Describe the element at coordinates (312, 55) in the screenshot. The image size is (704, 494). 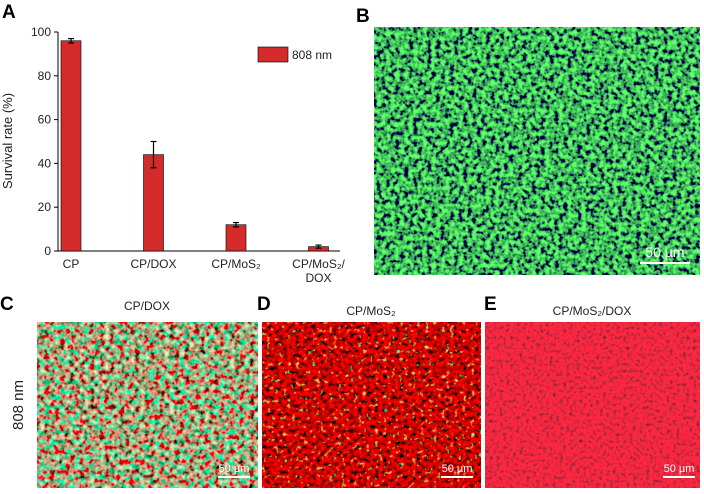
I see `legend-label: 808 nm` at that location.